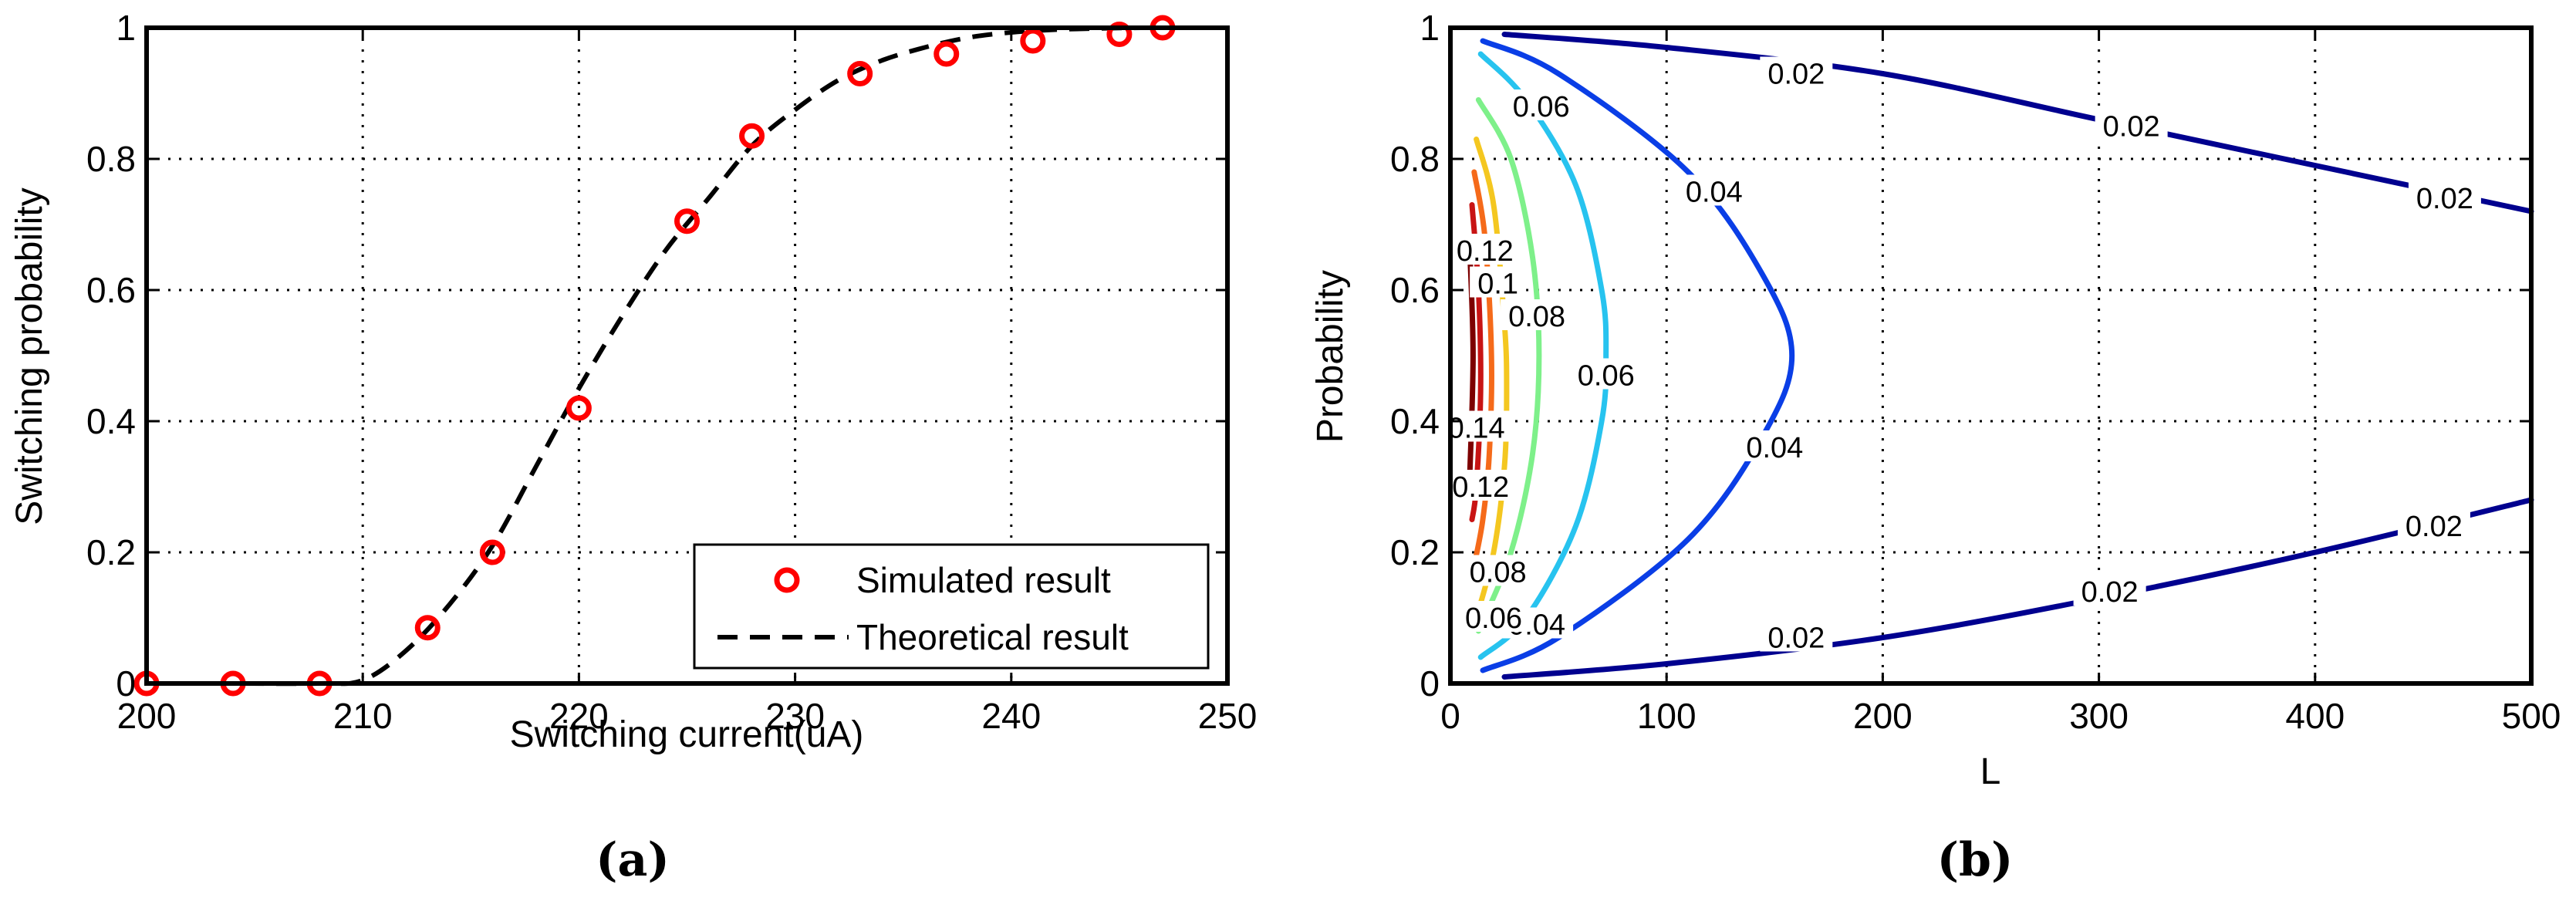  Describe the element at coordinates (1011, 716) in the screenshot. I see `x-tick-label: 240` at that location.